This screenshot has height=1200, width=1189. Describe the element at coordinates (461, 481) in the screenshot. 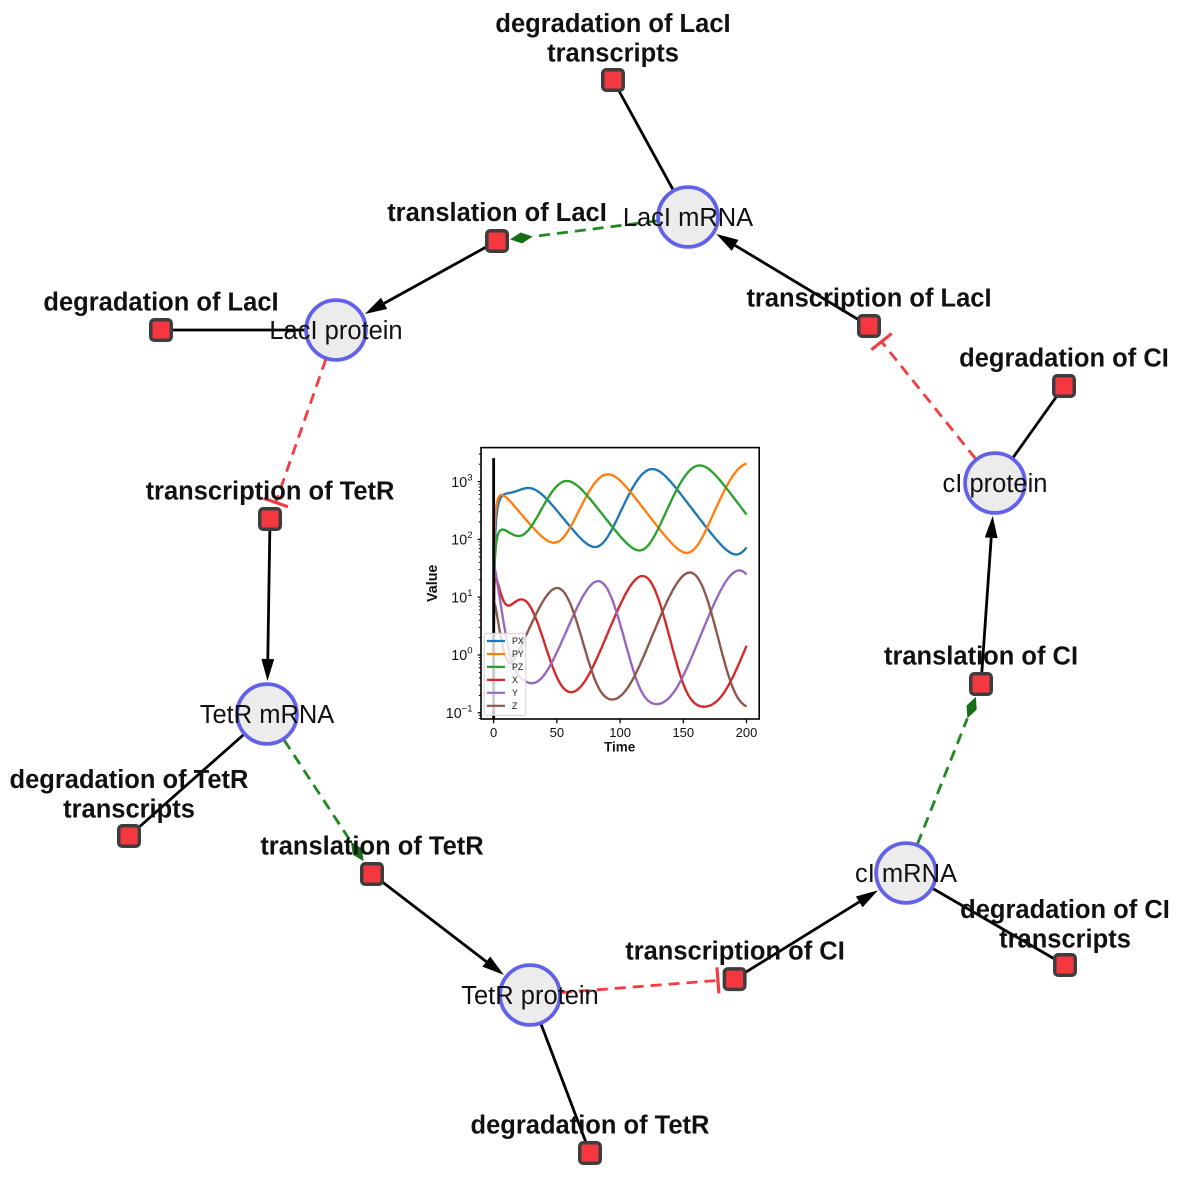

I see `svg-text: 103` at that location.